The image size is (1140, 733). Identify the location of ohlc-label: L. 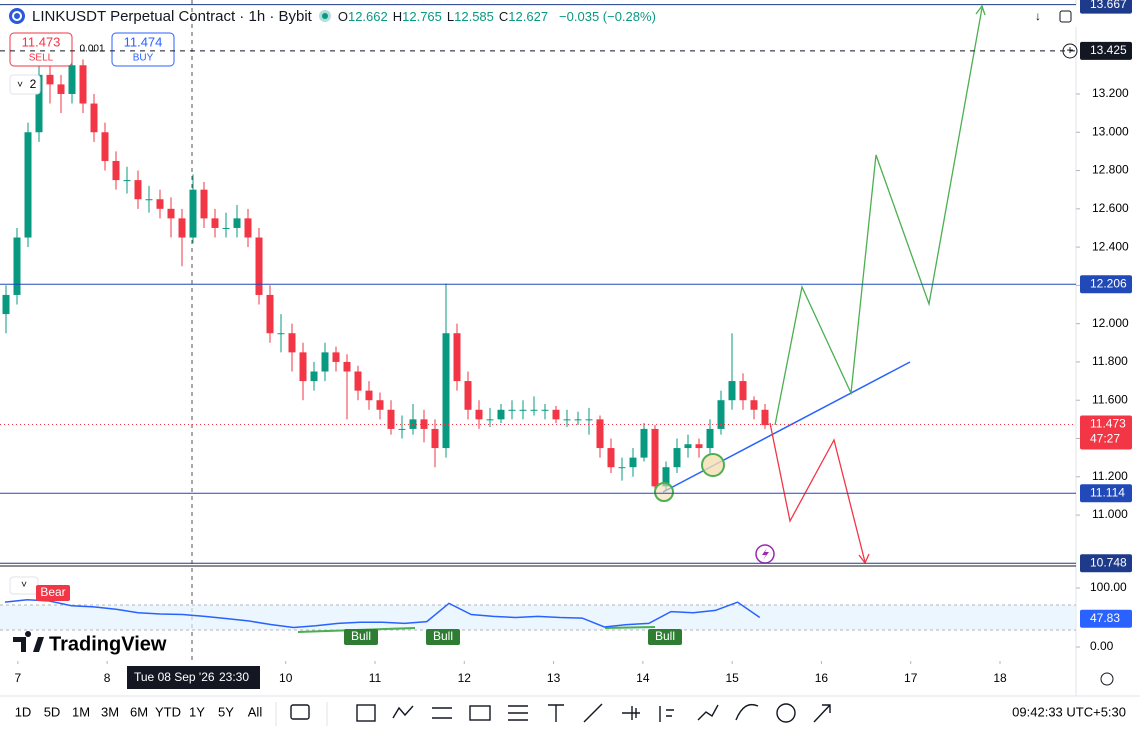
(450, 16).